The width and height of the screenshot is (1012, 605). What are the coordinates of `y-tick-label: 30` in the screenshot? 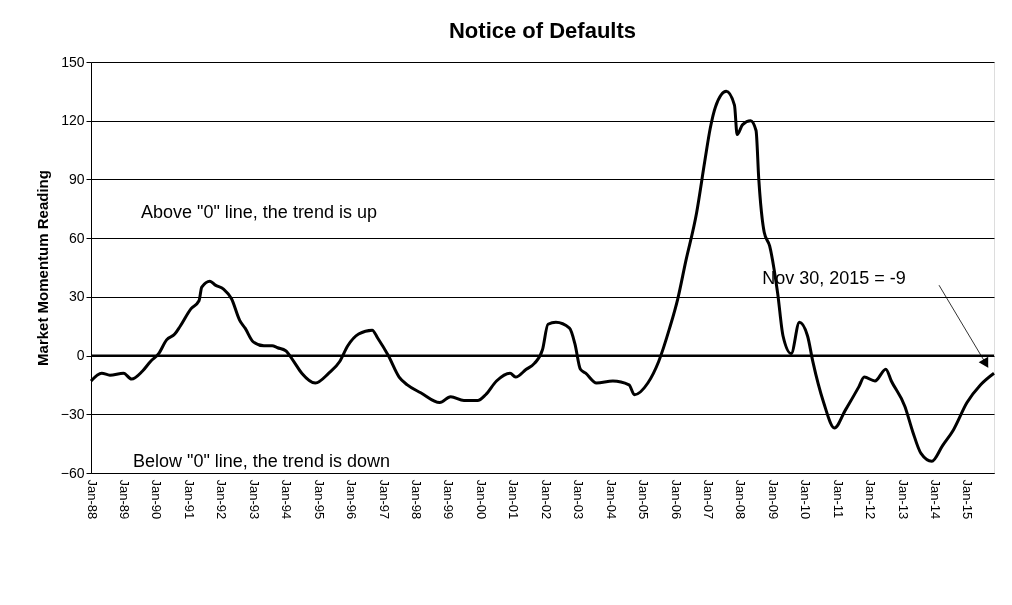 It's located at (76, 296).